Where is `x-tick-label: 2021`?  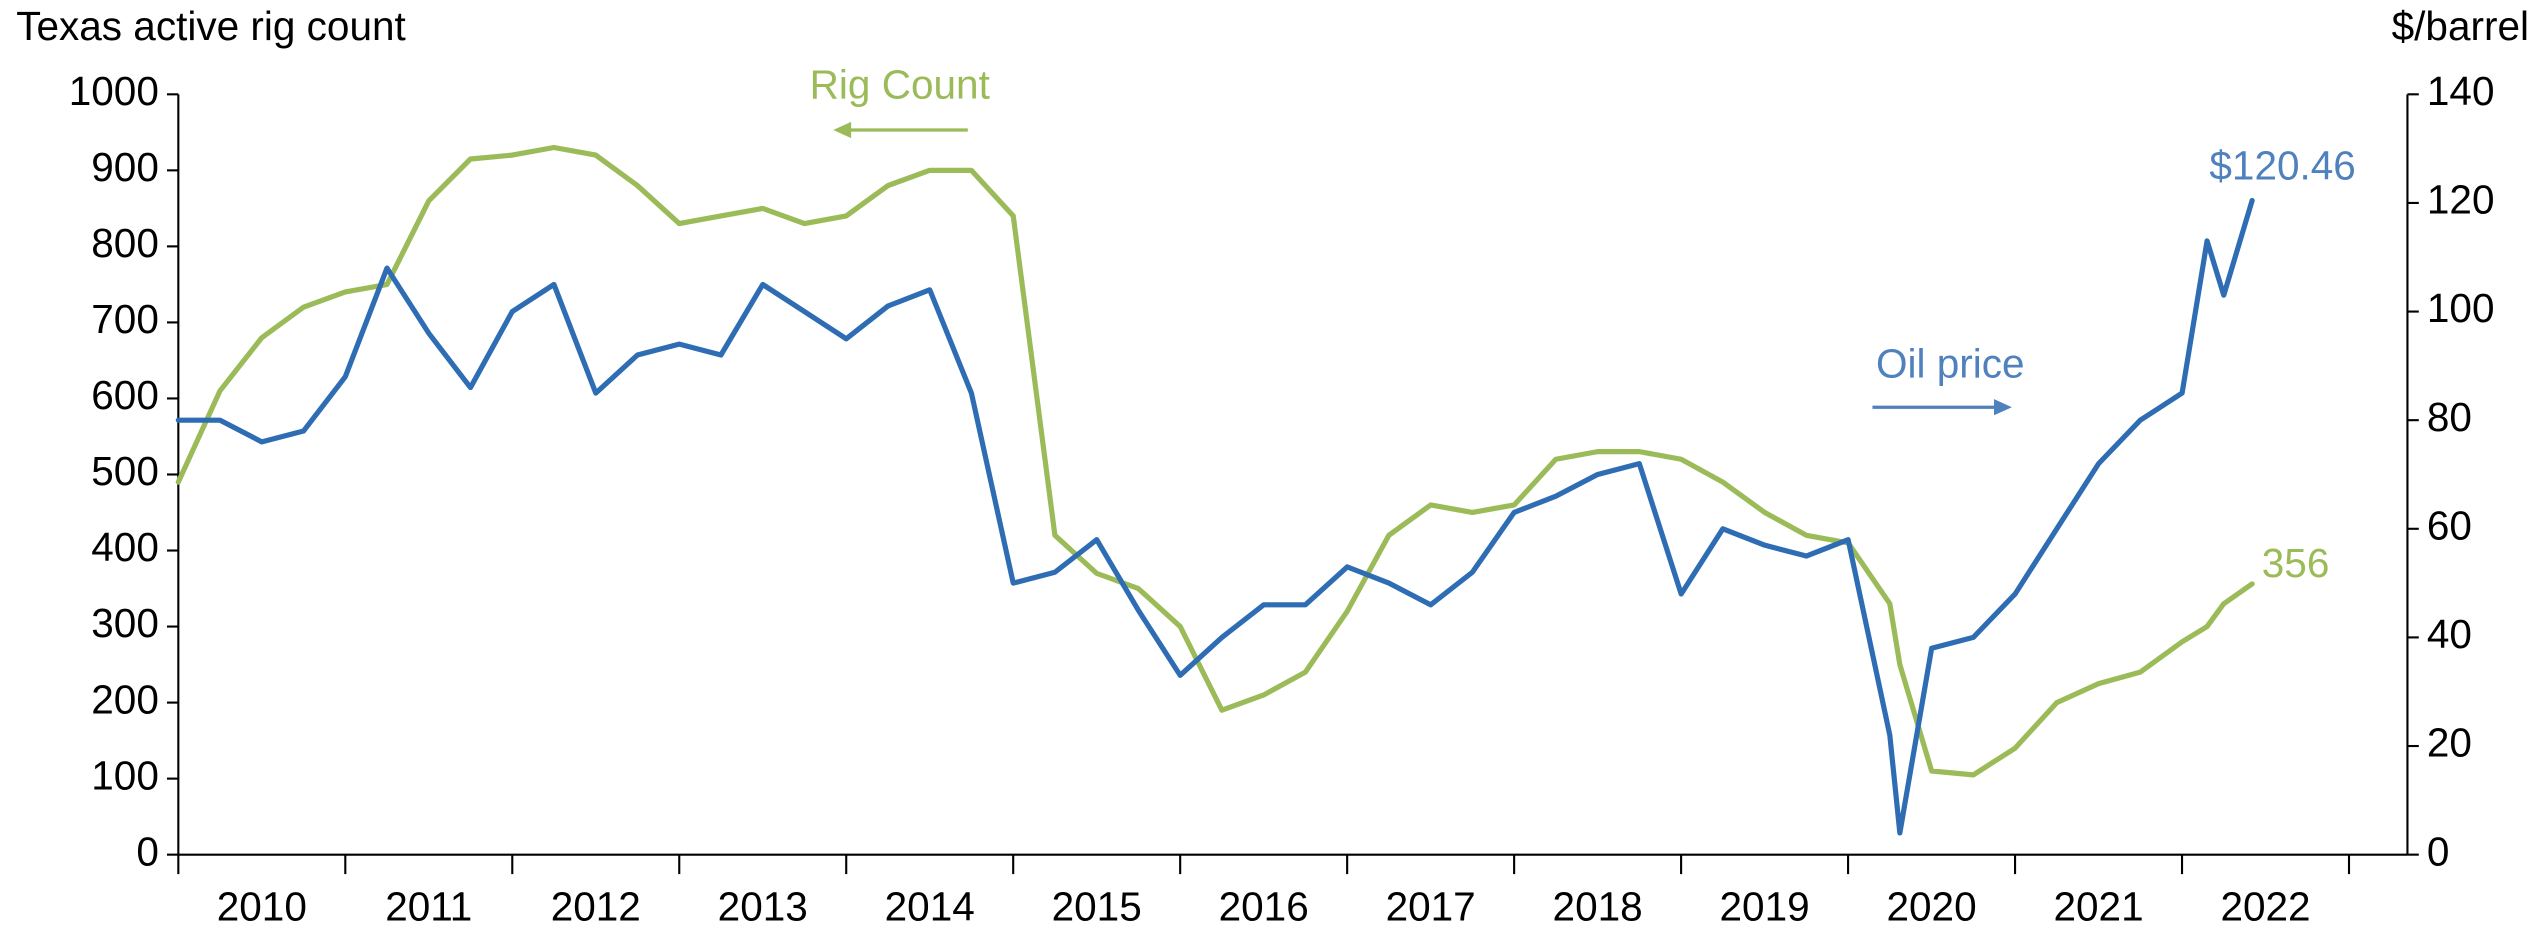 x-tick-label: 2021 is located at coordinates (2098, 906).